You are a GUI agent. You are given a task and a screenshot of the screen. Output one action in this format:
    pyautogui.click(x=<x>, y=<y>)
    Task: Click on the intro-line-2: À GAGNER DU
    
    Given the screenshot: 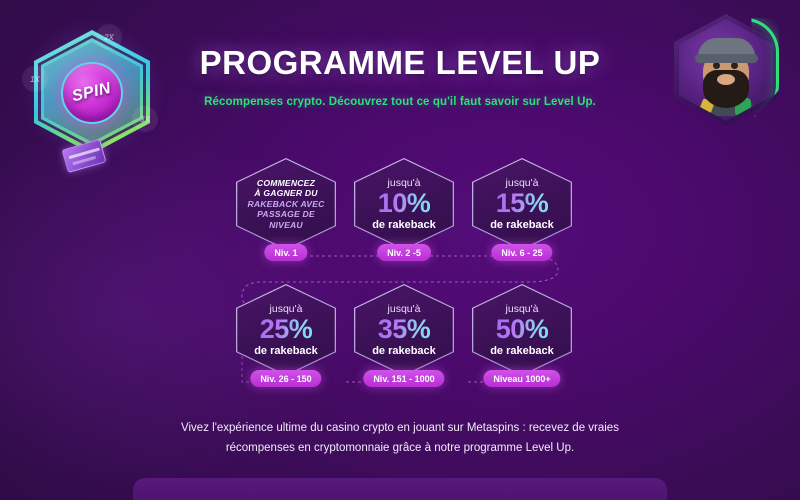 What is the action you would take?
    pyautogui.click(x=286, y=193)
    